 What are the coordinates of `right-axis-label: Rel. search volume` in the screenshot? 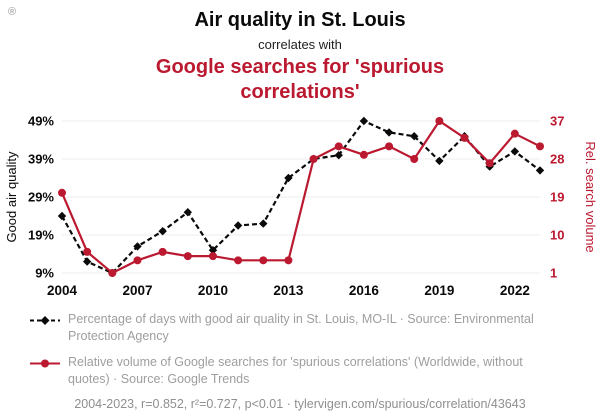 It's located at (590, 196).